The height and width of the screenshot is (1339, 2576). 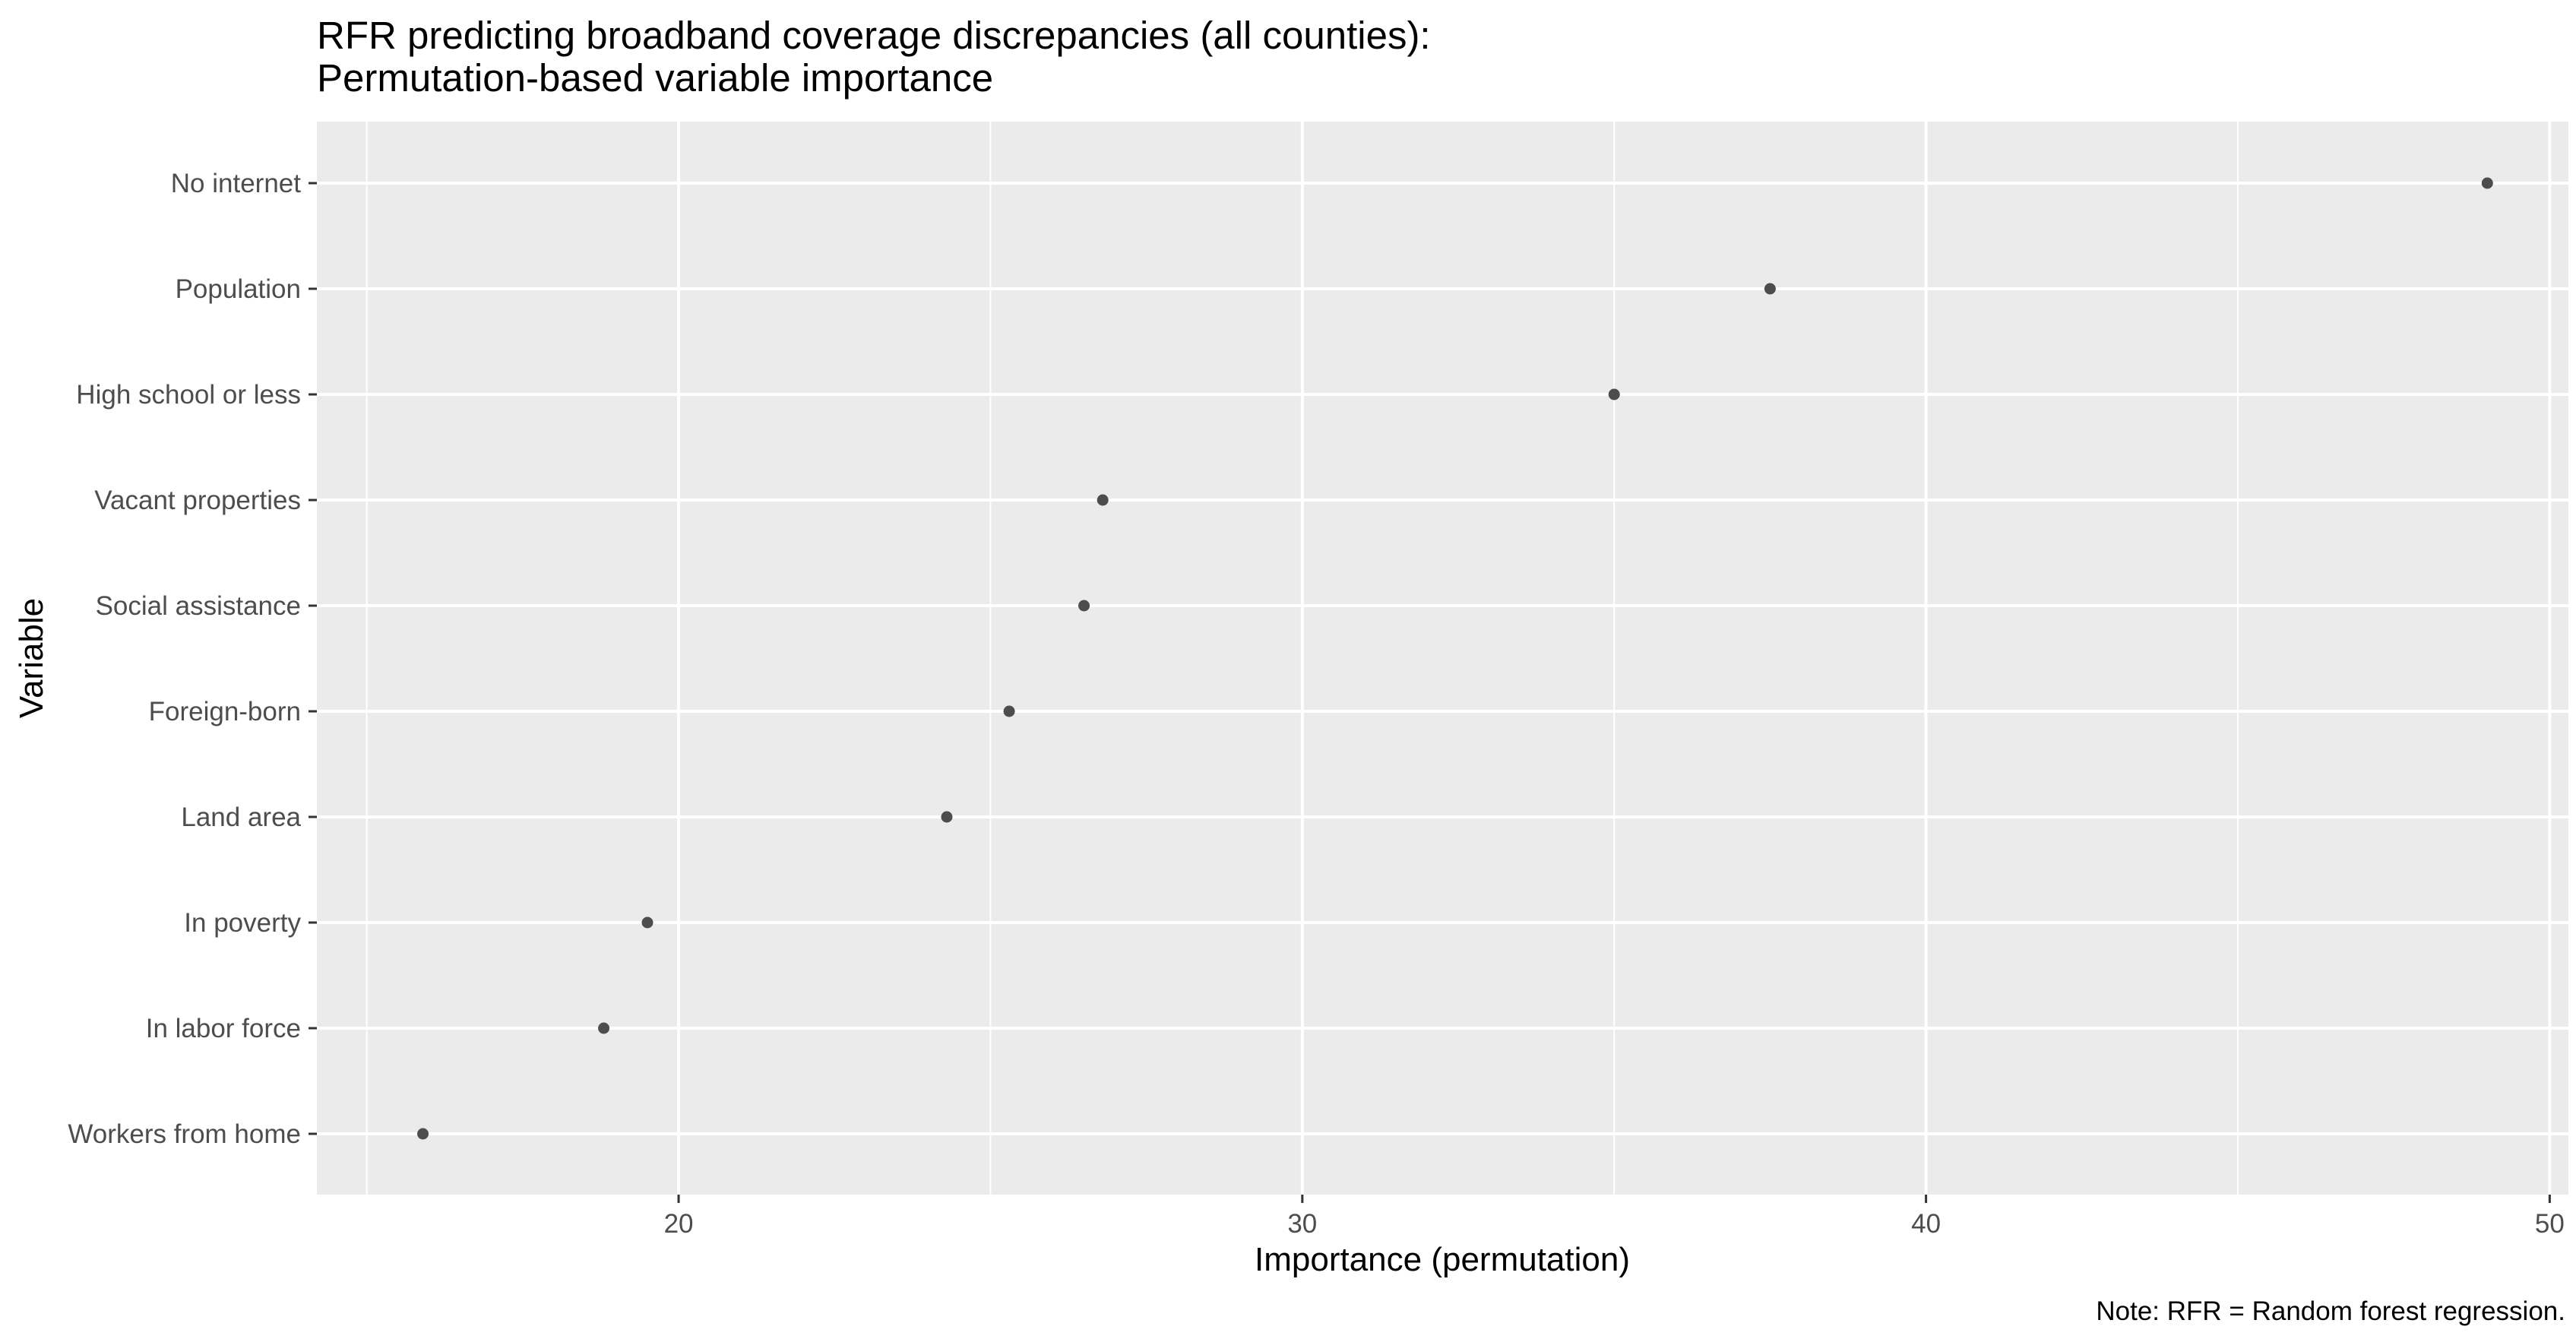 What do you see at coordinates (1442, 1259) in the screenshot?
I see `x-axis-title: Importance (permutation)` at bounding box center [1442, 1259].